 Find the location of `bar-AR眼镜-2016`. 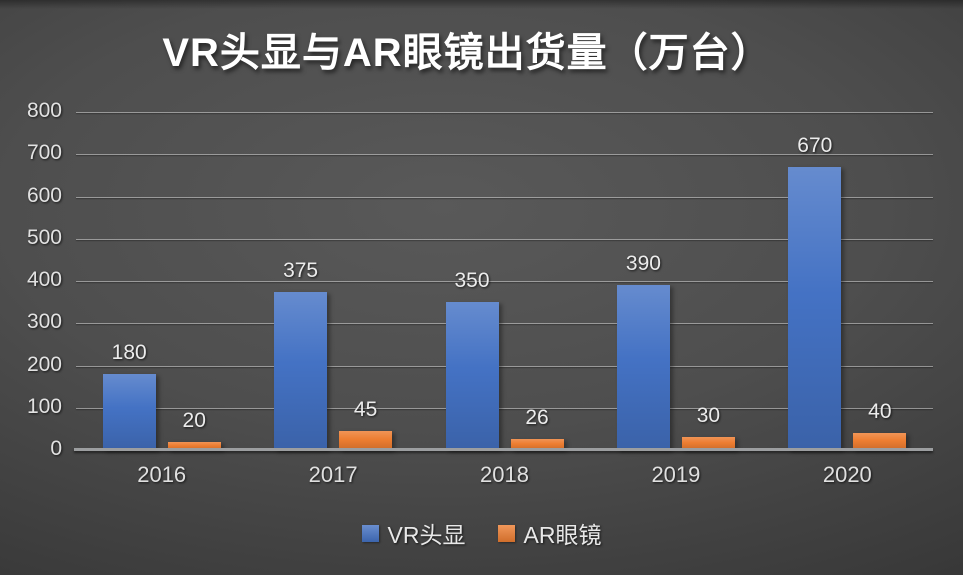

bar-AR眼镜-2016 is located at coordinates (194, 446).